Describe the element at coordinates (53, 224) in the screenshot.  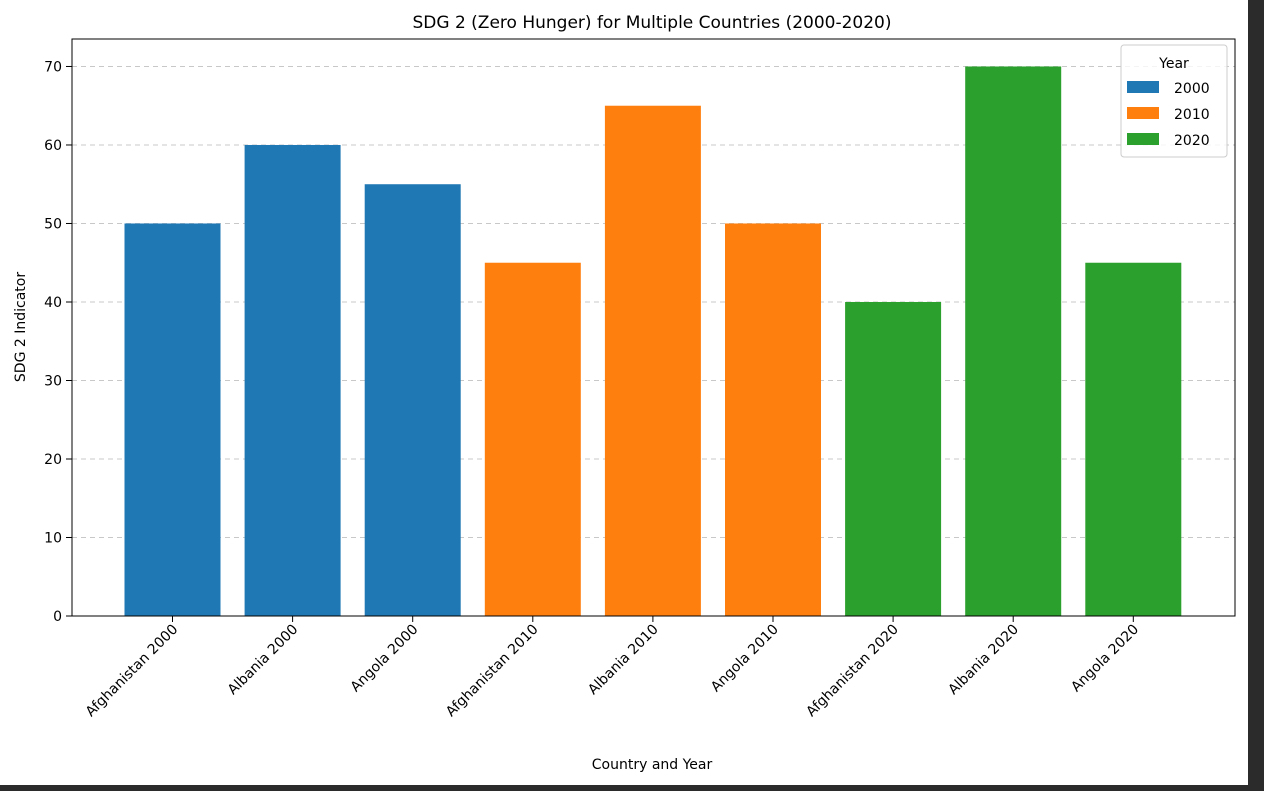
I see `y-tick-label: 50` at that location.